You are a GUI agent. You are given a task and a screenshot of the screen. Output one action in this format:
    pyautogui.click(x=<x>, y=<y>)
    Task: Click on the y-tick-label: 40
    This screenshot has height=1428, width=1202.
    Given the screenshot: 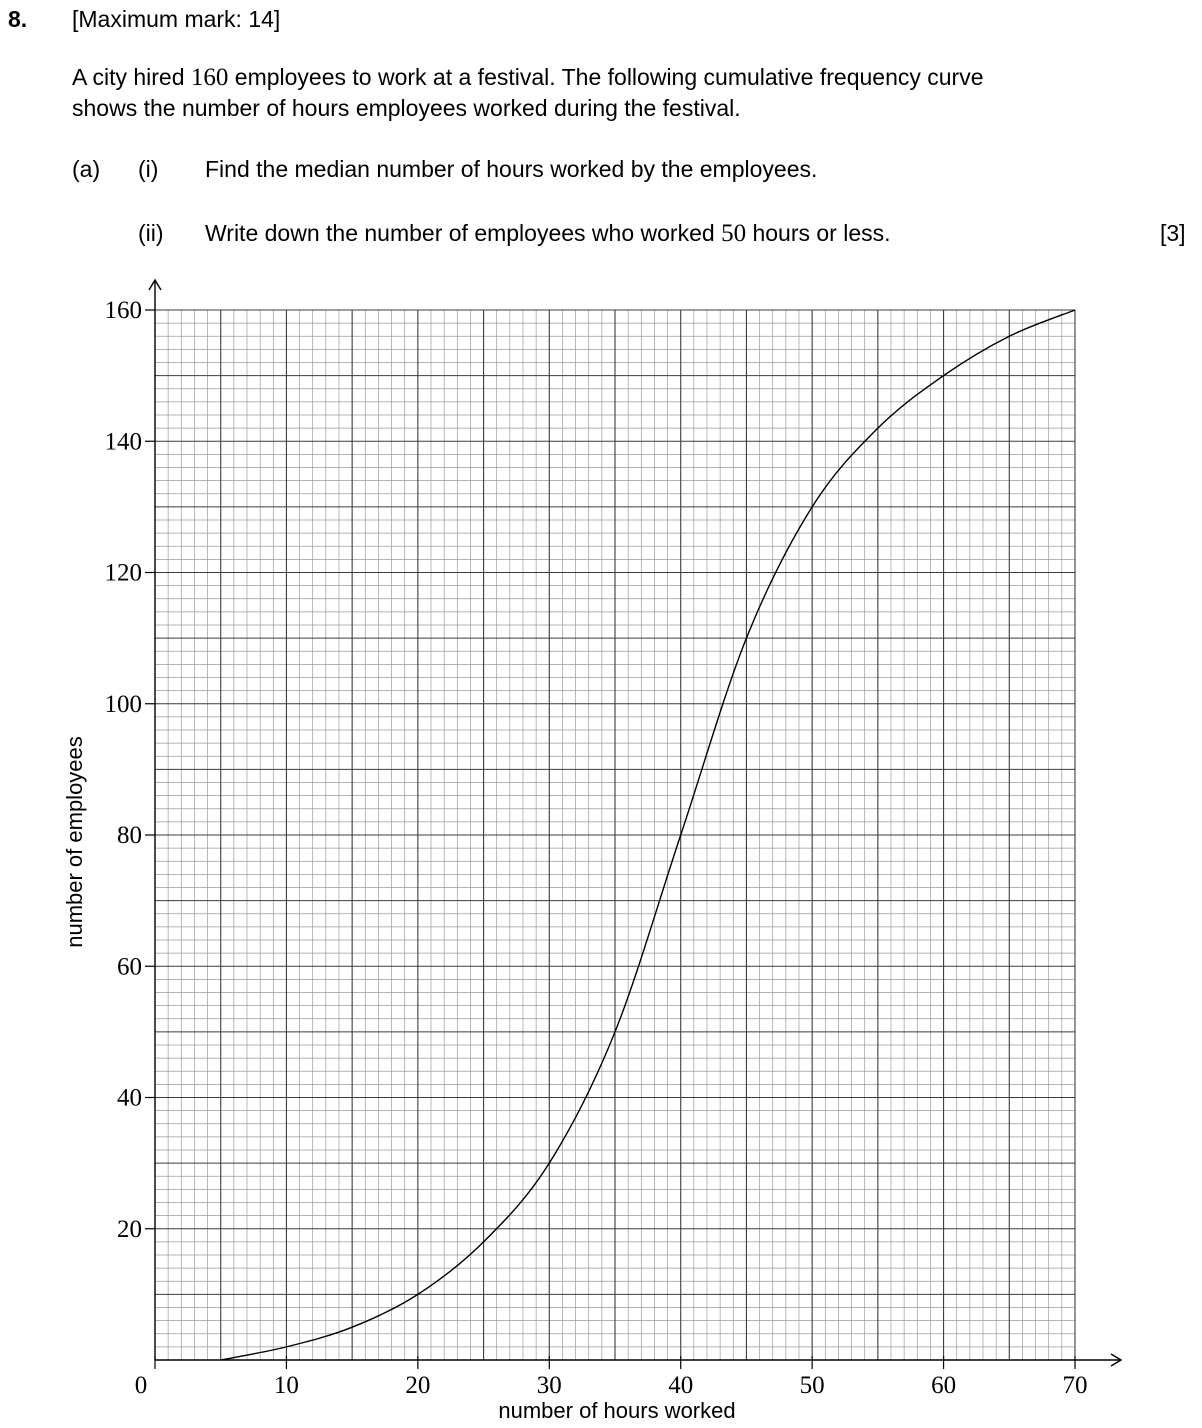 What is the action you would take?
    pyautogui.click(x=129, y=1098)
    